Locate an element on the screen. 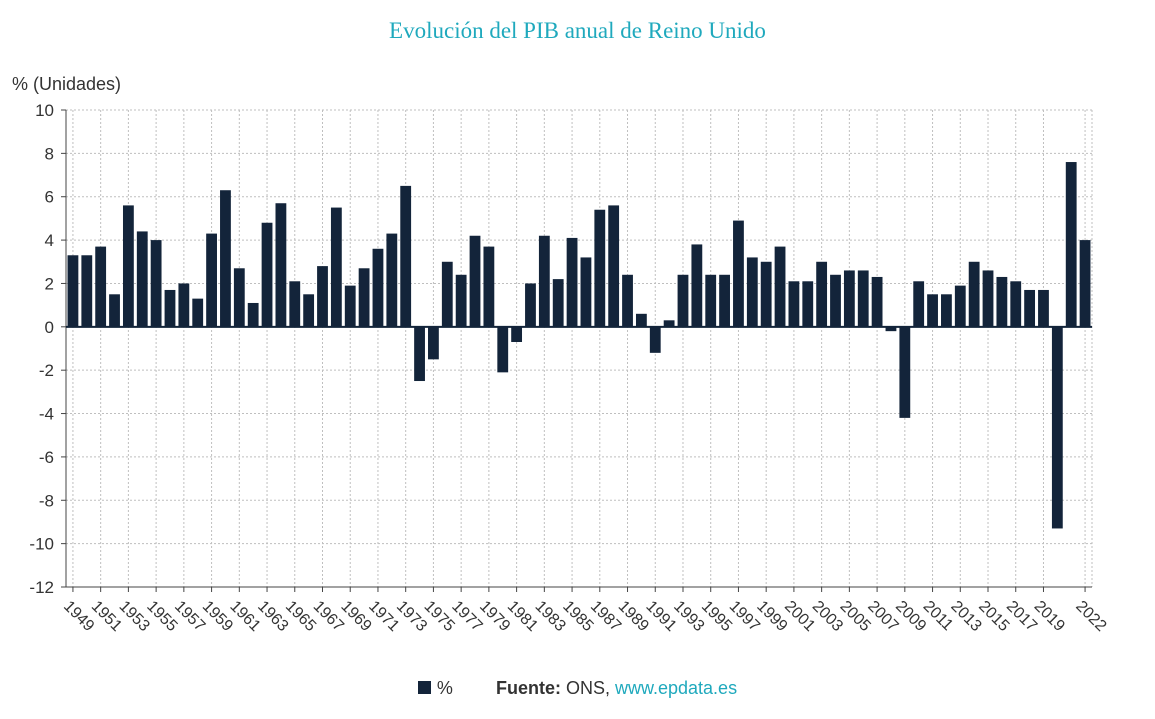 Image resolution: width=1155 pixels, height=719 pixels. x-tick-label: 1977 is located at coordinates (466, 616).